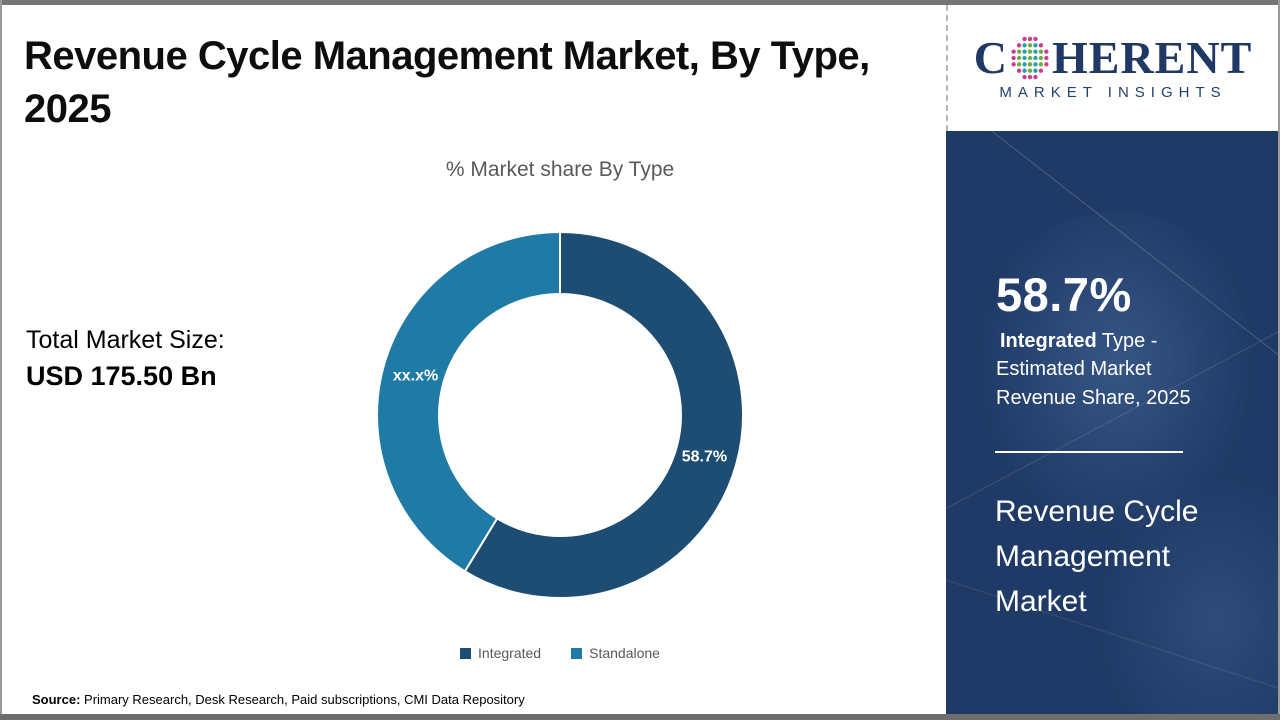 This screenshot has height=720, width=1280. I want to click on donut-chart: 58.7% xx.x%, so click(559, 414).